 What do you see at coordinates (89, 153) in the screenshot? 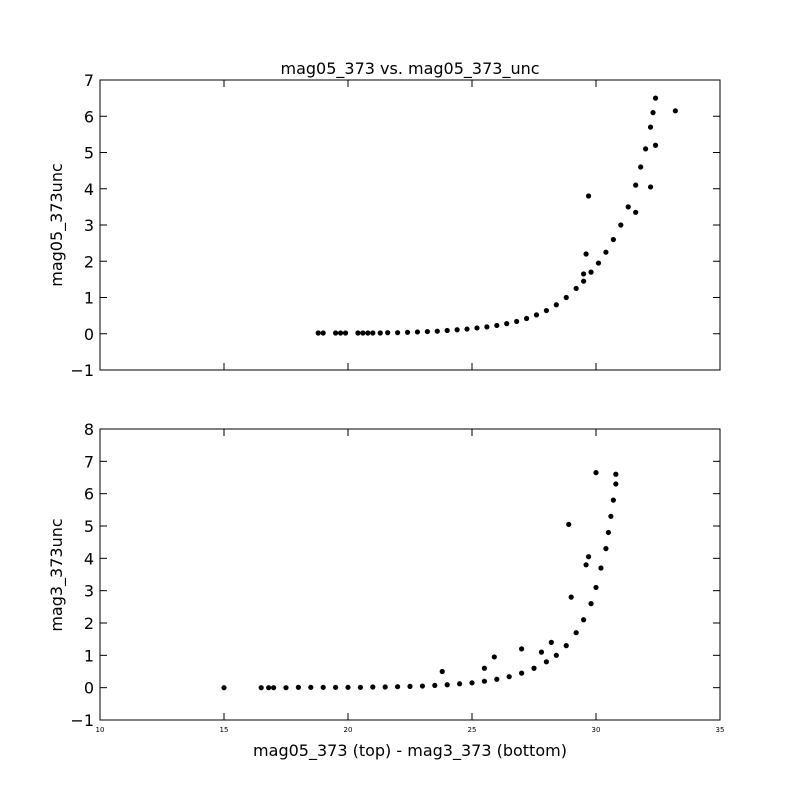
I see `chart-top-ytick-label: 5` at bounding box center [89, 153].